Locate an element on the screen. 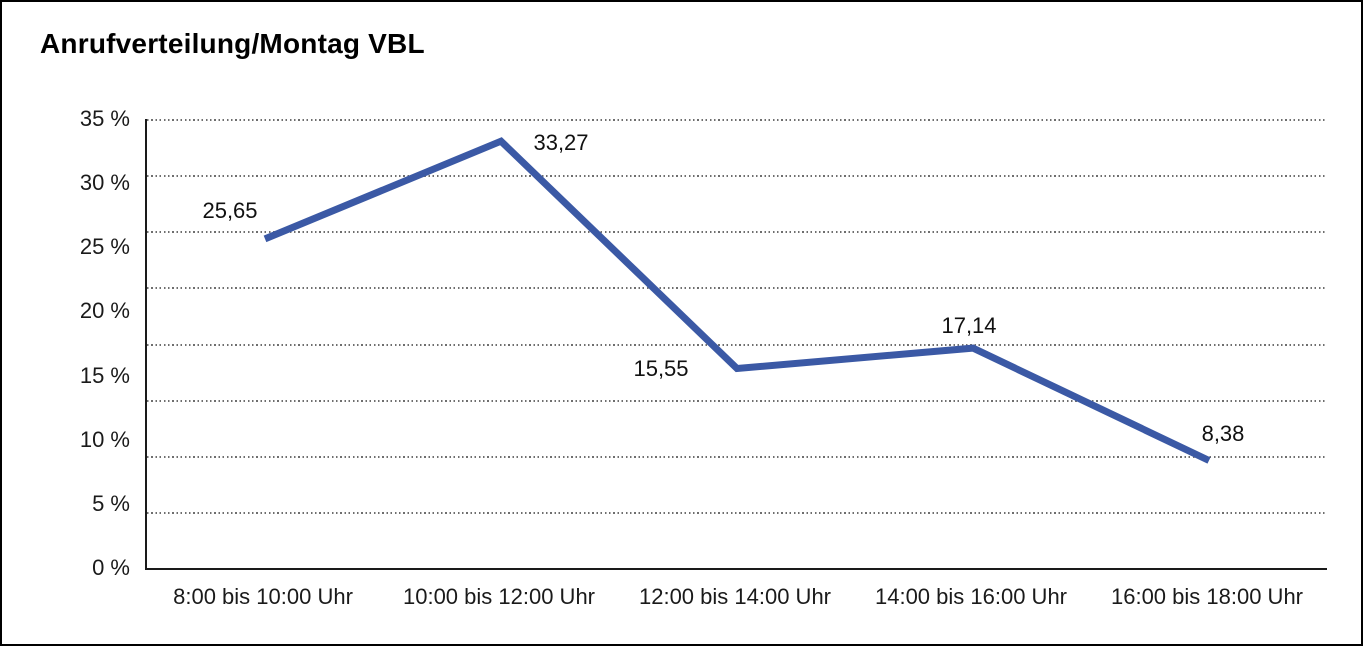  x-tick-label: 14:00 bis 16:00 Uhr is located at coordinates (971, 596).